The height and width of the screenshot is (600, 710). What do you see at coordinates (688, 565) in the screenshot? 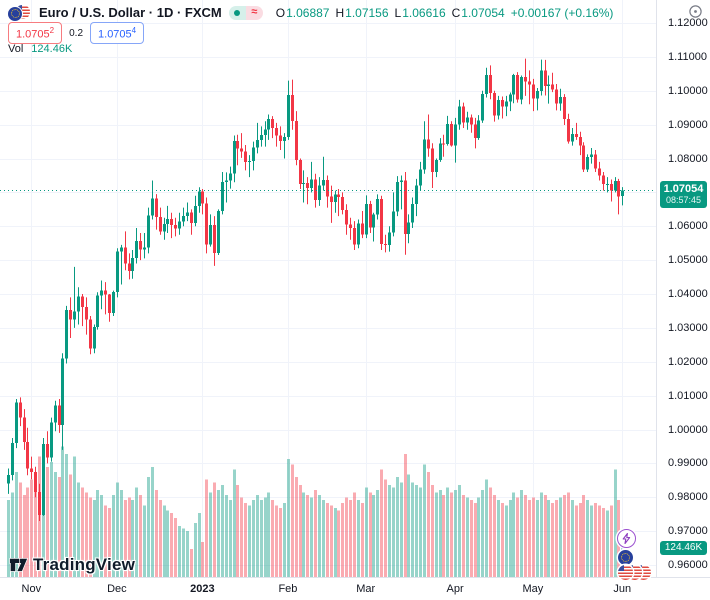
I see `price-tick-label: 0.96000` at bounding box center [688, 565].